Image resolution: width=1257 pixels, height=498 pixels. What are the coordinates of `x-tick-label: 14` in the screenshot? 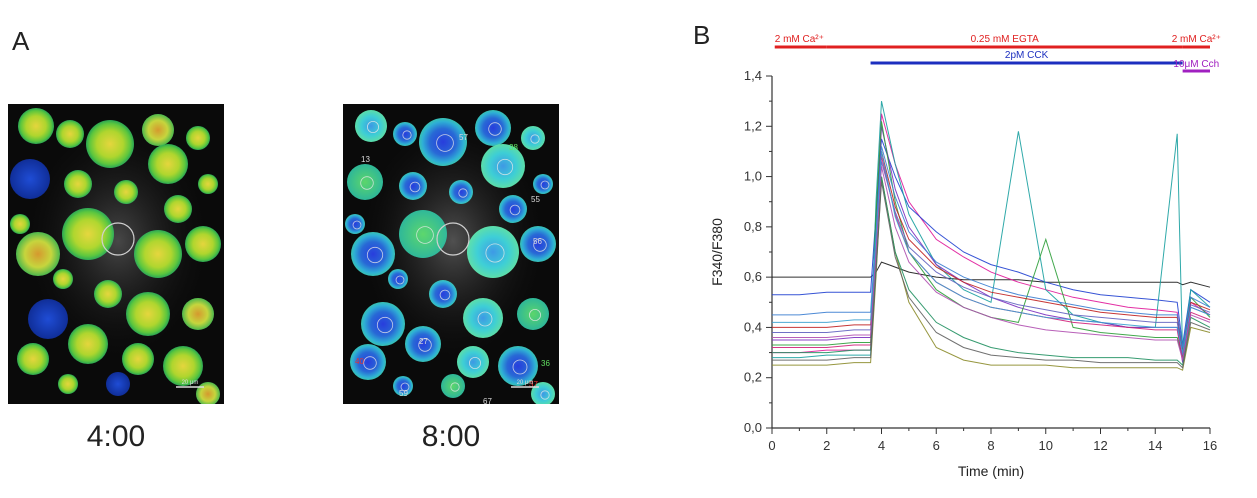 It's located at (1155, 445).